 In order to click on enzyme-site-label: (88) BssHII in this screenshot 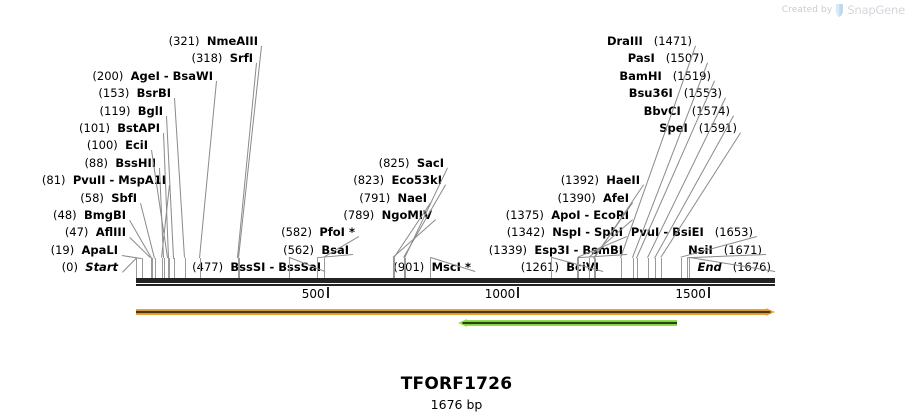, I will do `click(120, 163)`.